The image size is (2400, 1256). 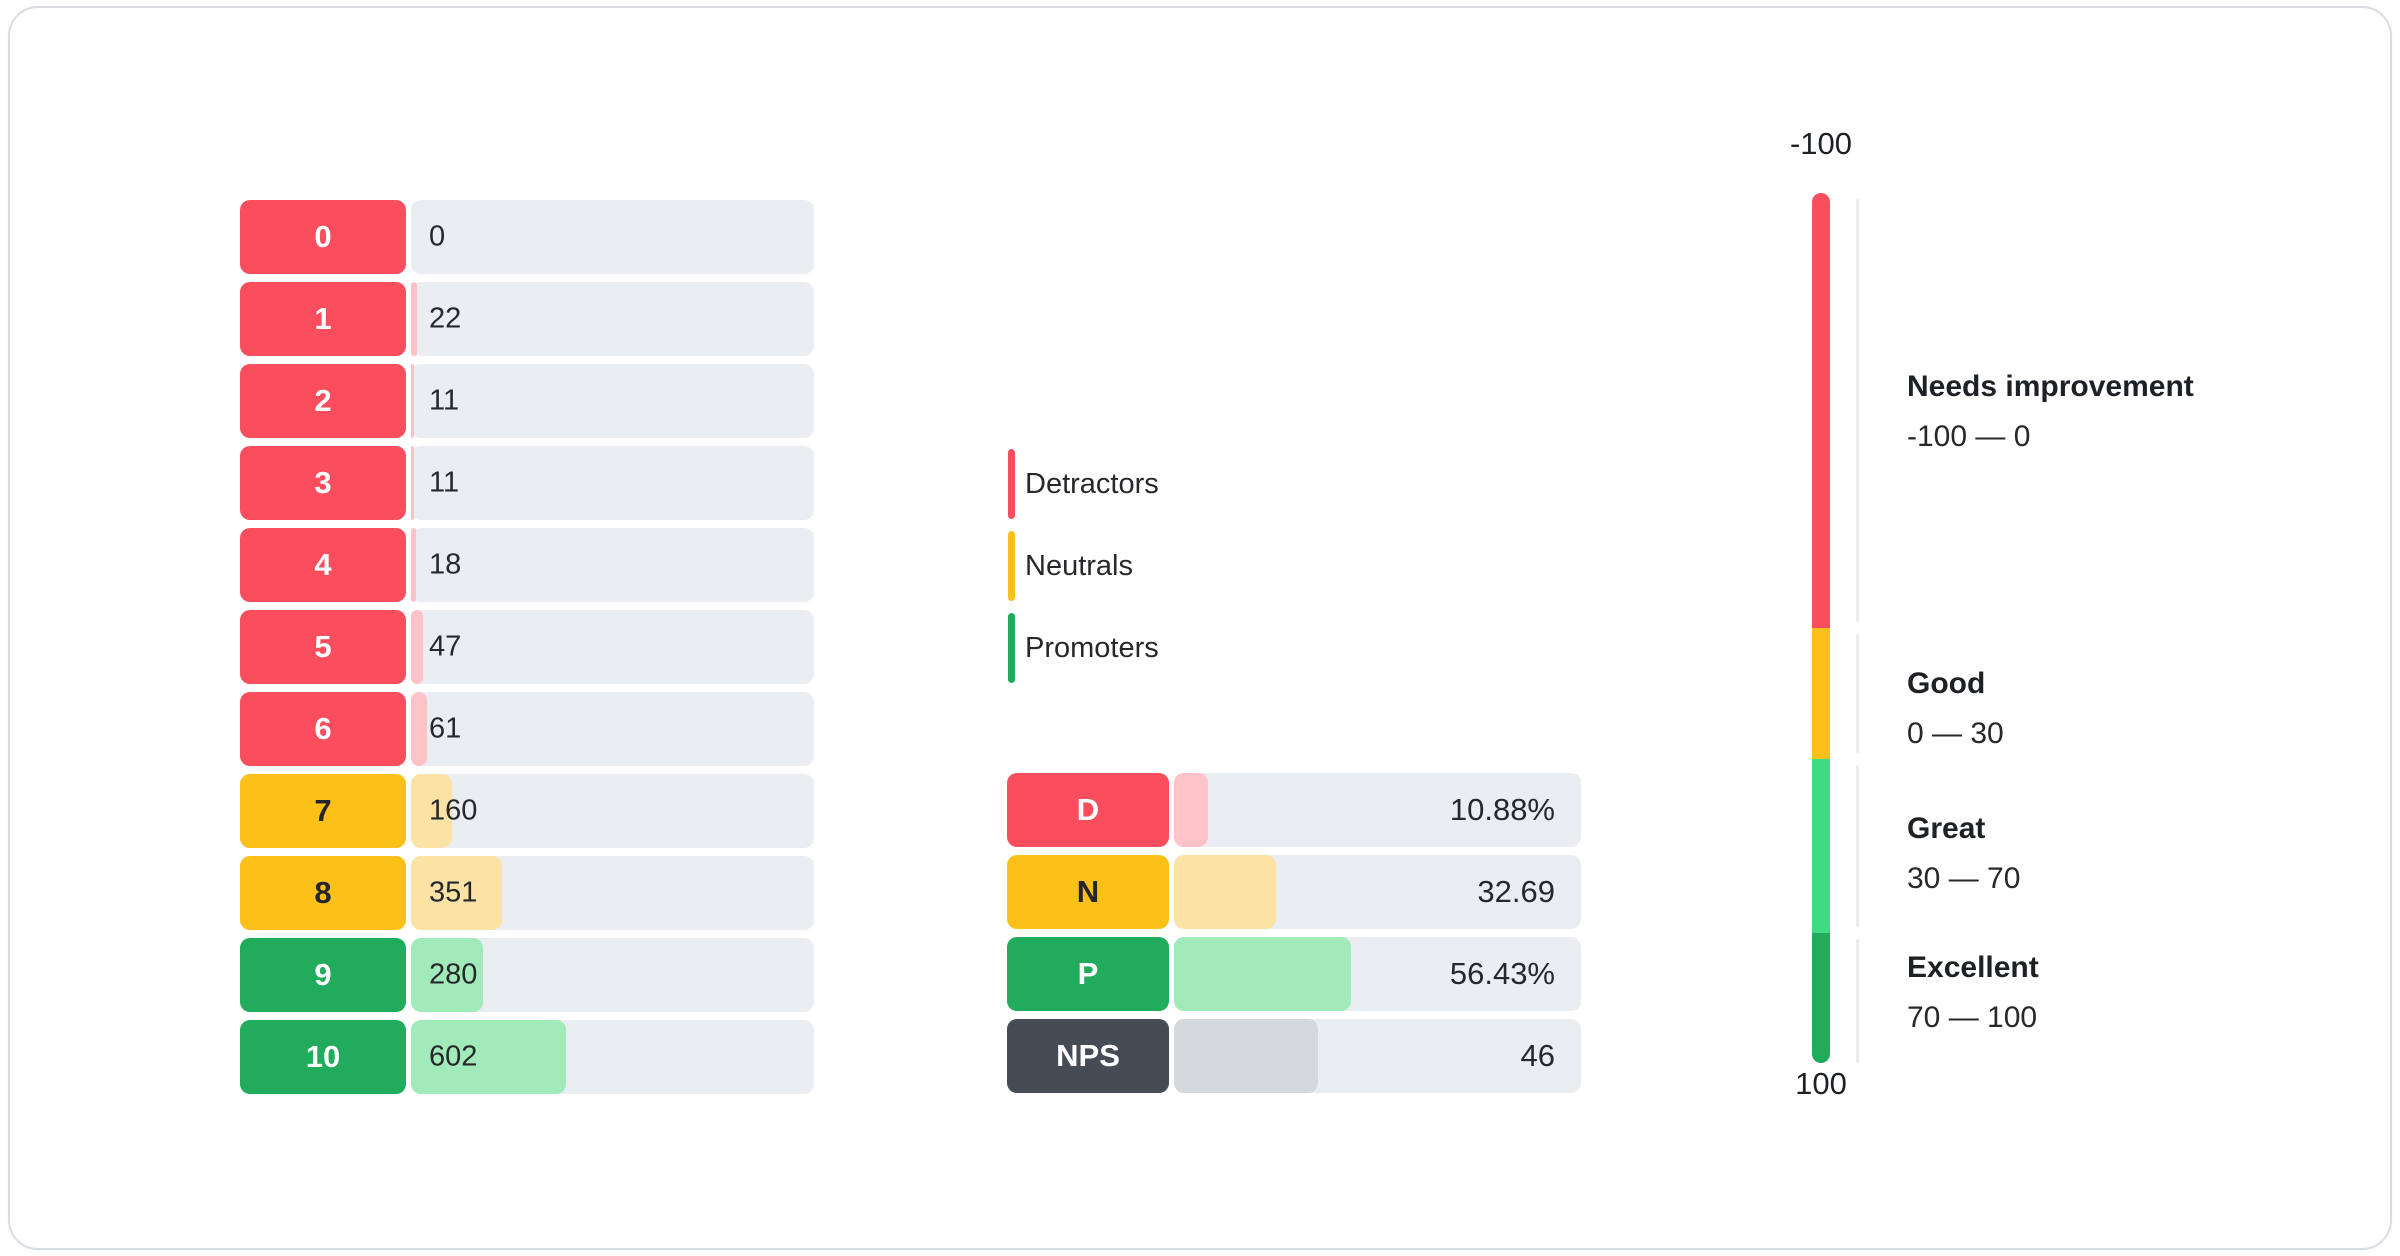 I want to click on legend-label: Promoters, so click(x=1092, y=647).